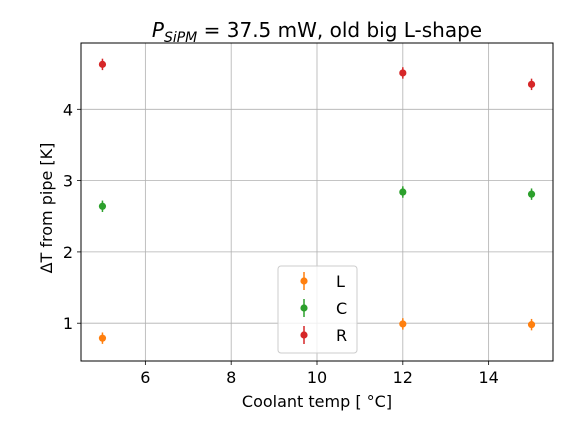 This screenshot has width=576, height=432. What do you see at coordinates (341, 335) in the screenshot?
I see `legend-label: R` at bounding box center [341, 335].